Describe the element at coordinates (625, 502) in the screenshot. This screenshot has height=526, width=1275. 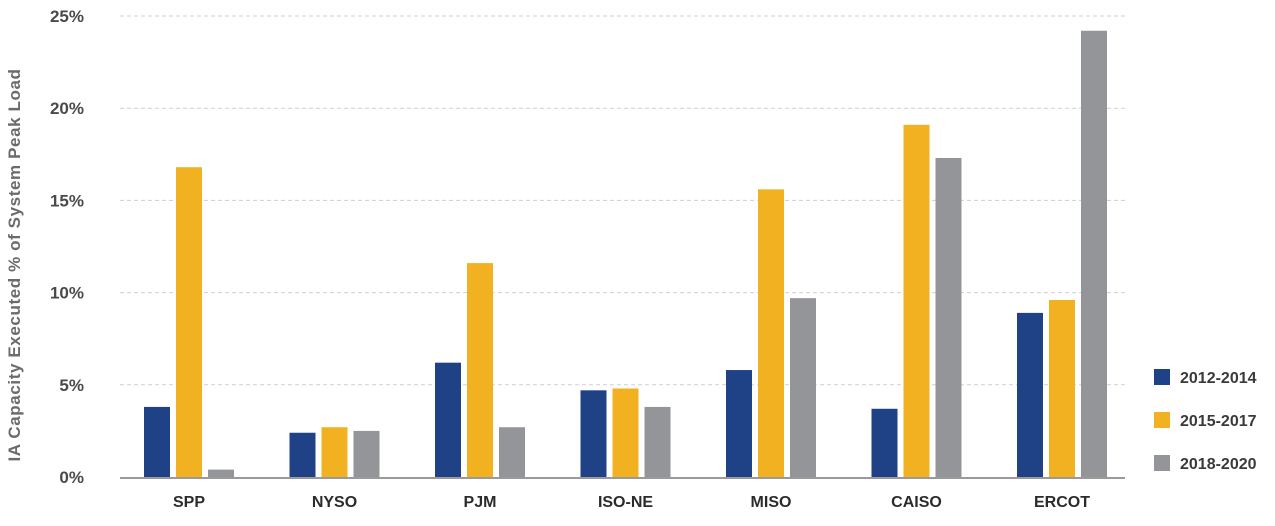
I see `x-category-label: ISO-NE` at that location.